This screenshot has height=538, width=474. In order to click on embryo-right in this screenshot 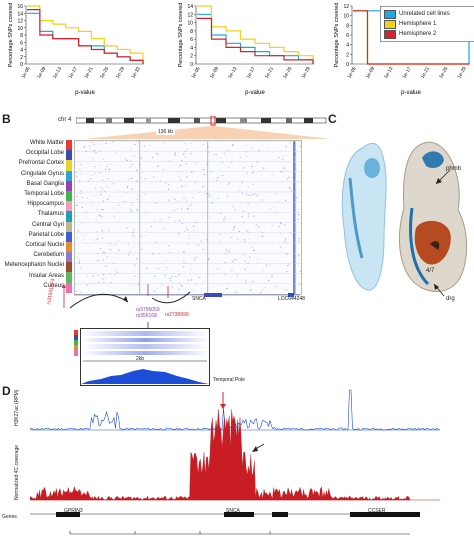, I will do `click(433, 216)`.